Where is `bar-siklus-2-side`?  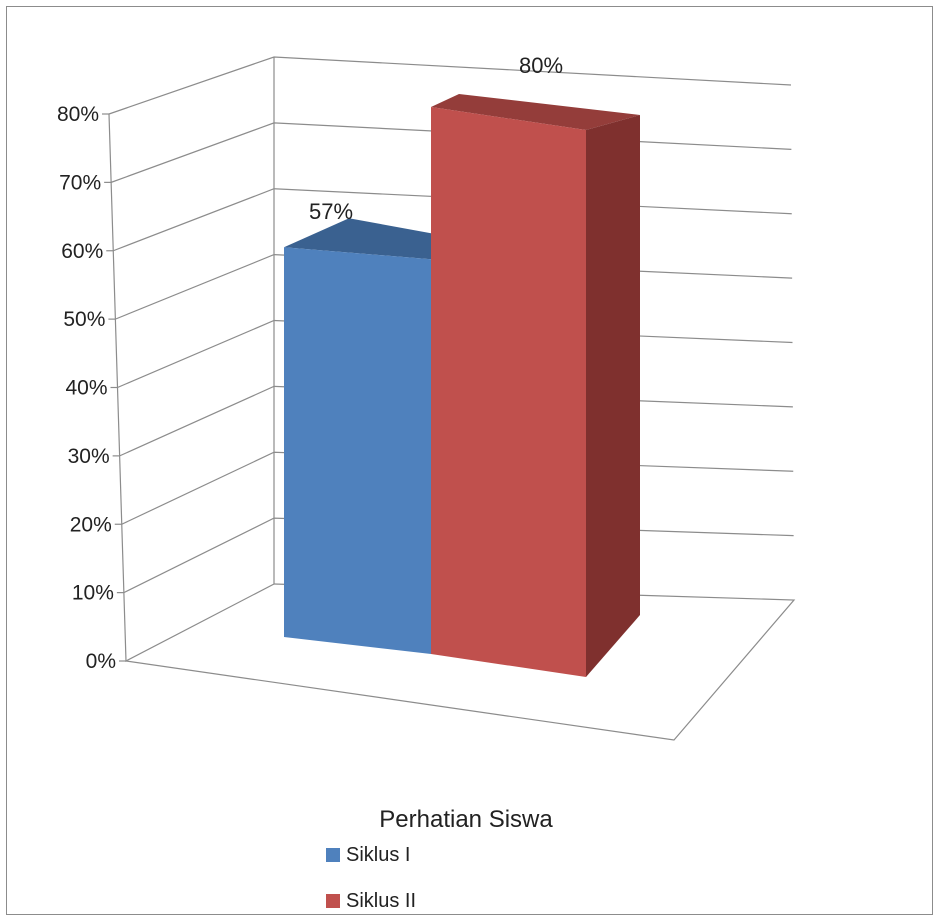 bar-siklus-2-side is located at coordinates (613, 396).